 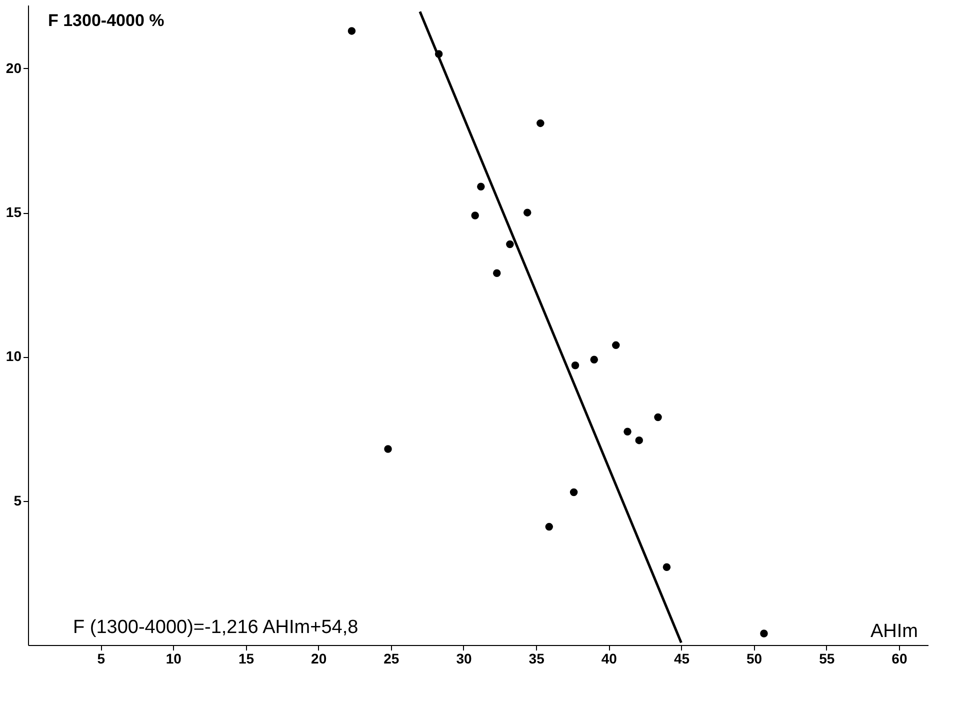 What do you see at coordinates (682, 658) in the screenshot?
I see `x-tick-label: 45` at bounding box center [682, 658].